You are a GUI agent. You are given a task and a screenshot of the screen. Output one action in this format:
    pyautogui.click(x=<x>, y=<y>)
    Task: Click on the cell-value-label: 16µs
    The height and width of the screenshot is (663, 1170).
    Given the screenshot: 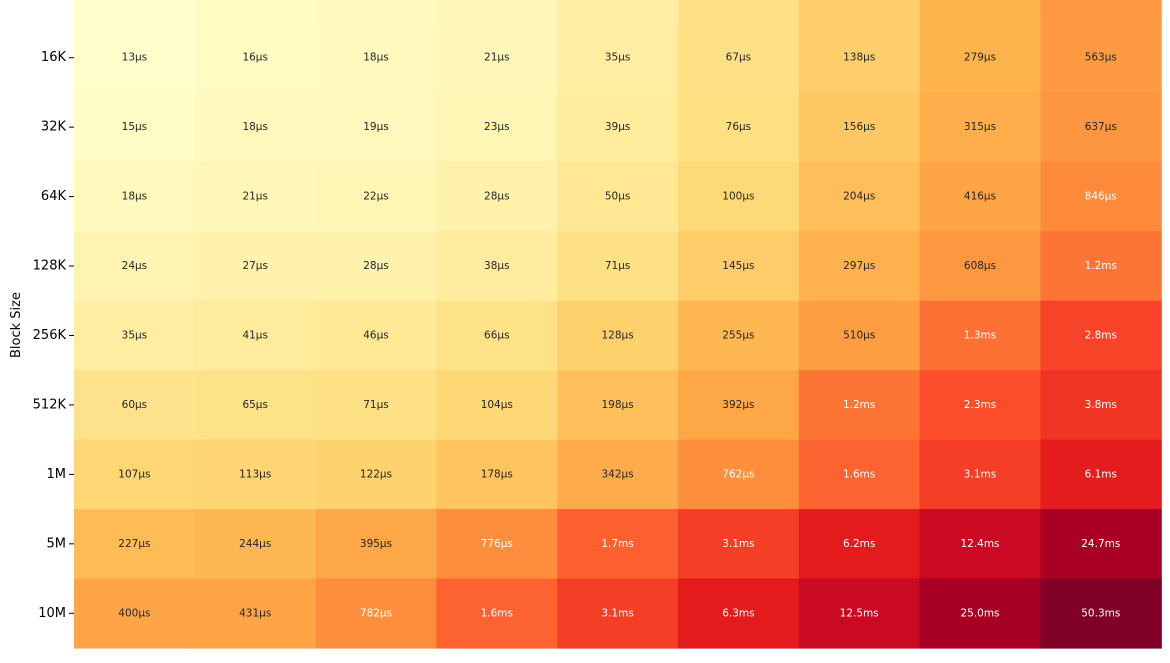 What is the action you would take?
    pyautogui.click(x=255, y=58)
    